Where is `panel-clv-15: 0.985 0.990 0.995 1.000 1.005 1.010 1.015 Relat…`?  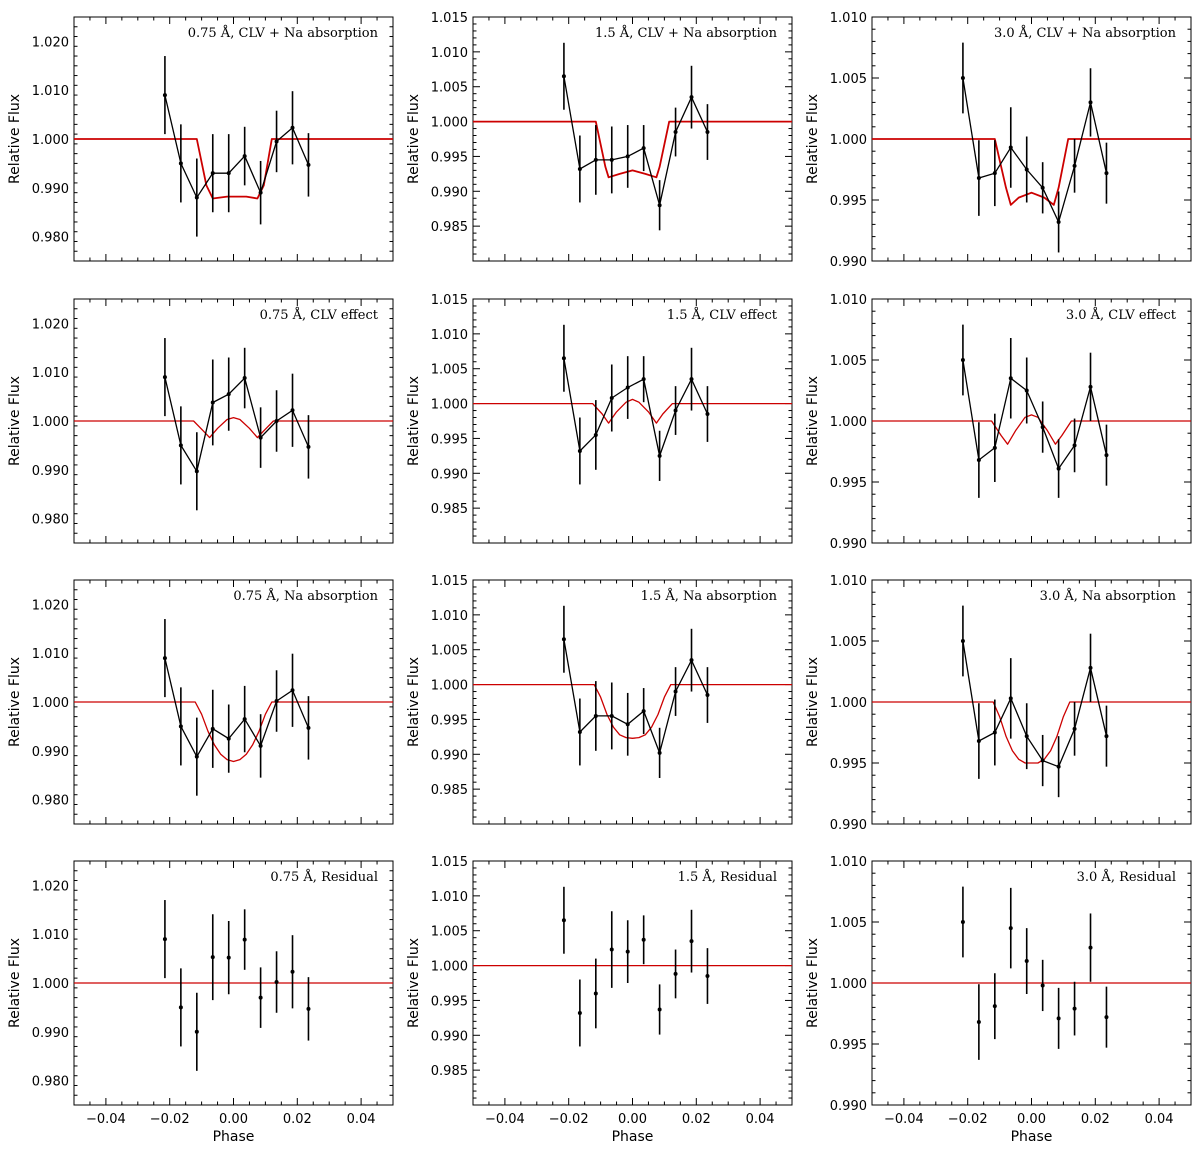
panel-clv-15: 0.985 0.990 0.995 1.000 1.005 1.010 1.015 Relat… is located at coordinates (599, 418).